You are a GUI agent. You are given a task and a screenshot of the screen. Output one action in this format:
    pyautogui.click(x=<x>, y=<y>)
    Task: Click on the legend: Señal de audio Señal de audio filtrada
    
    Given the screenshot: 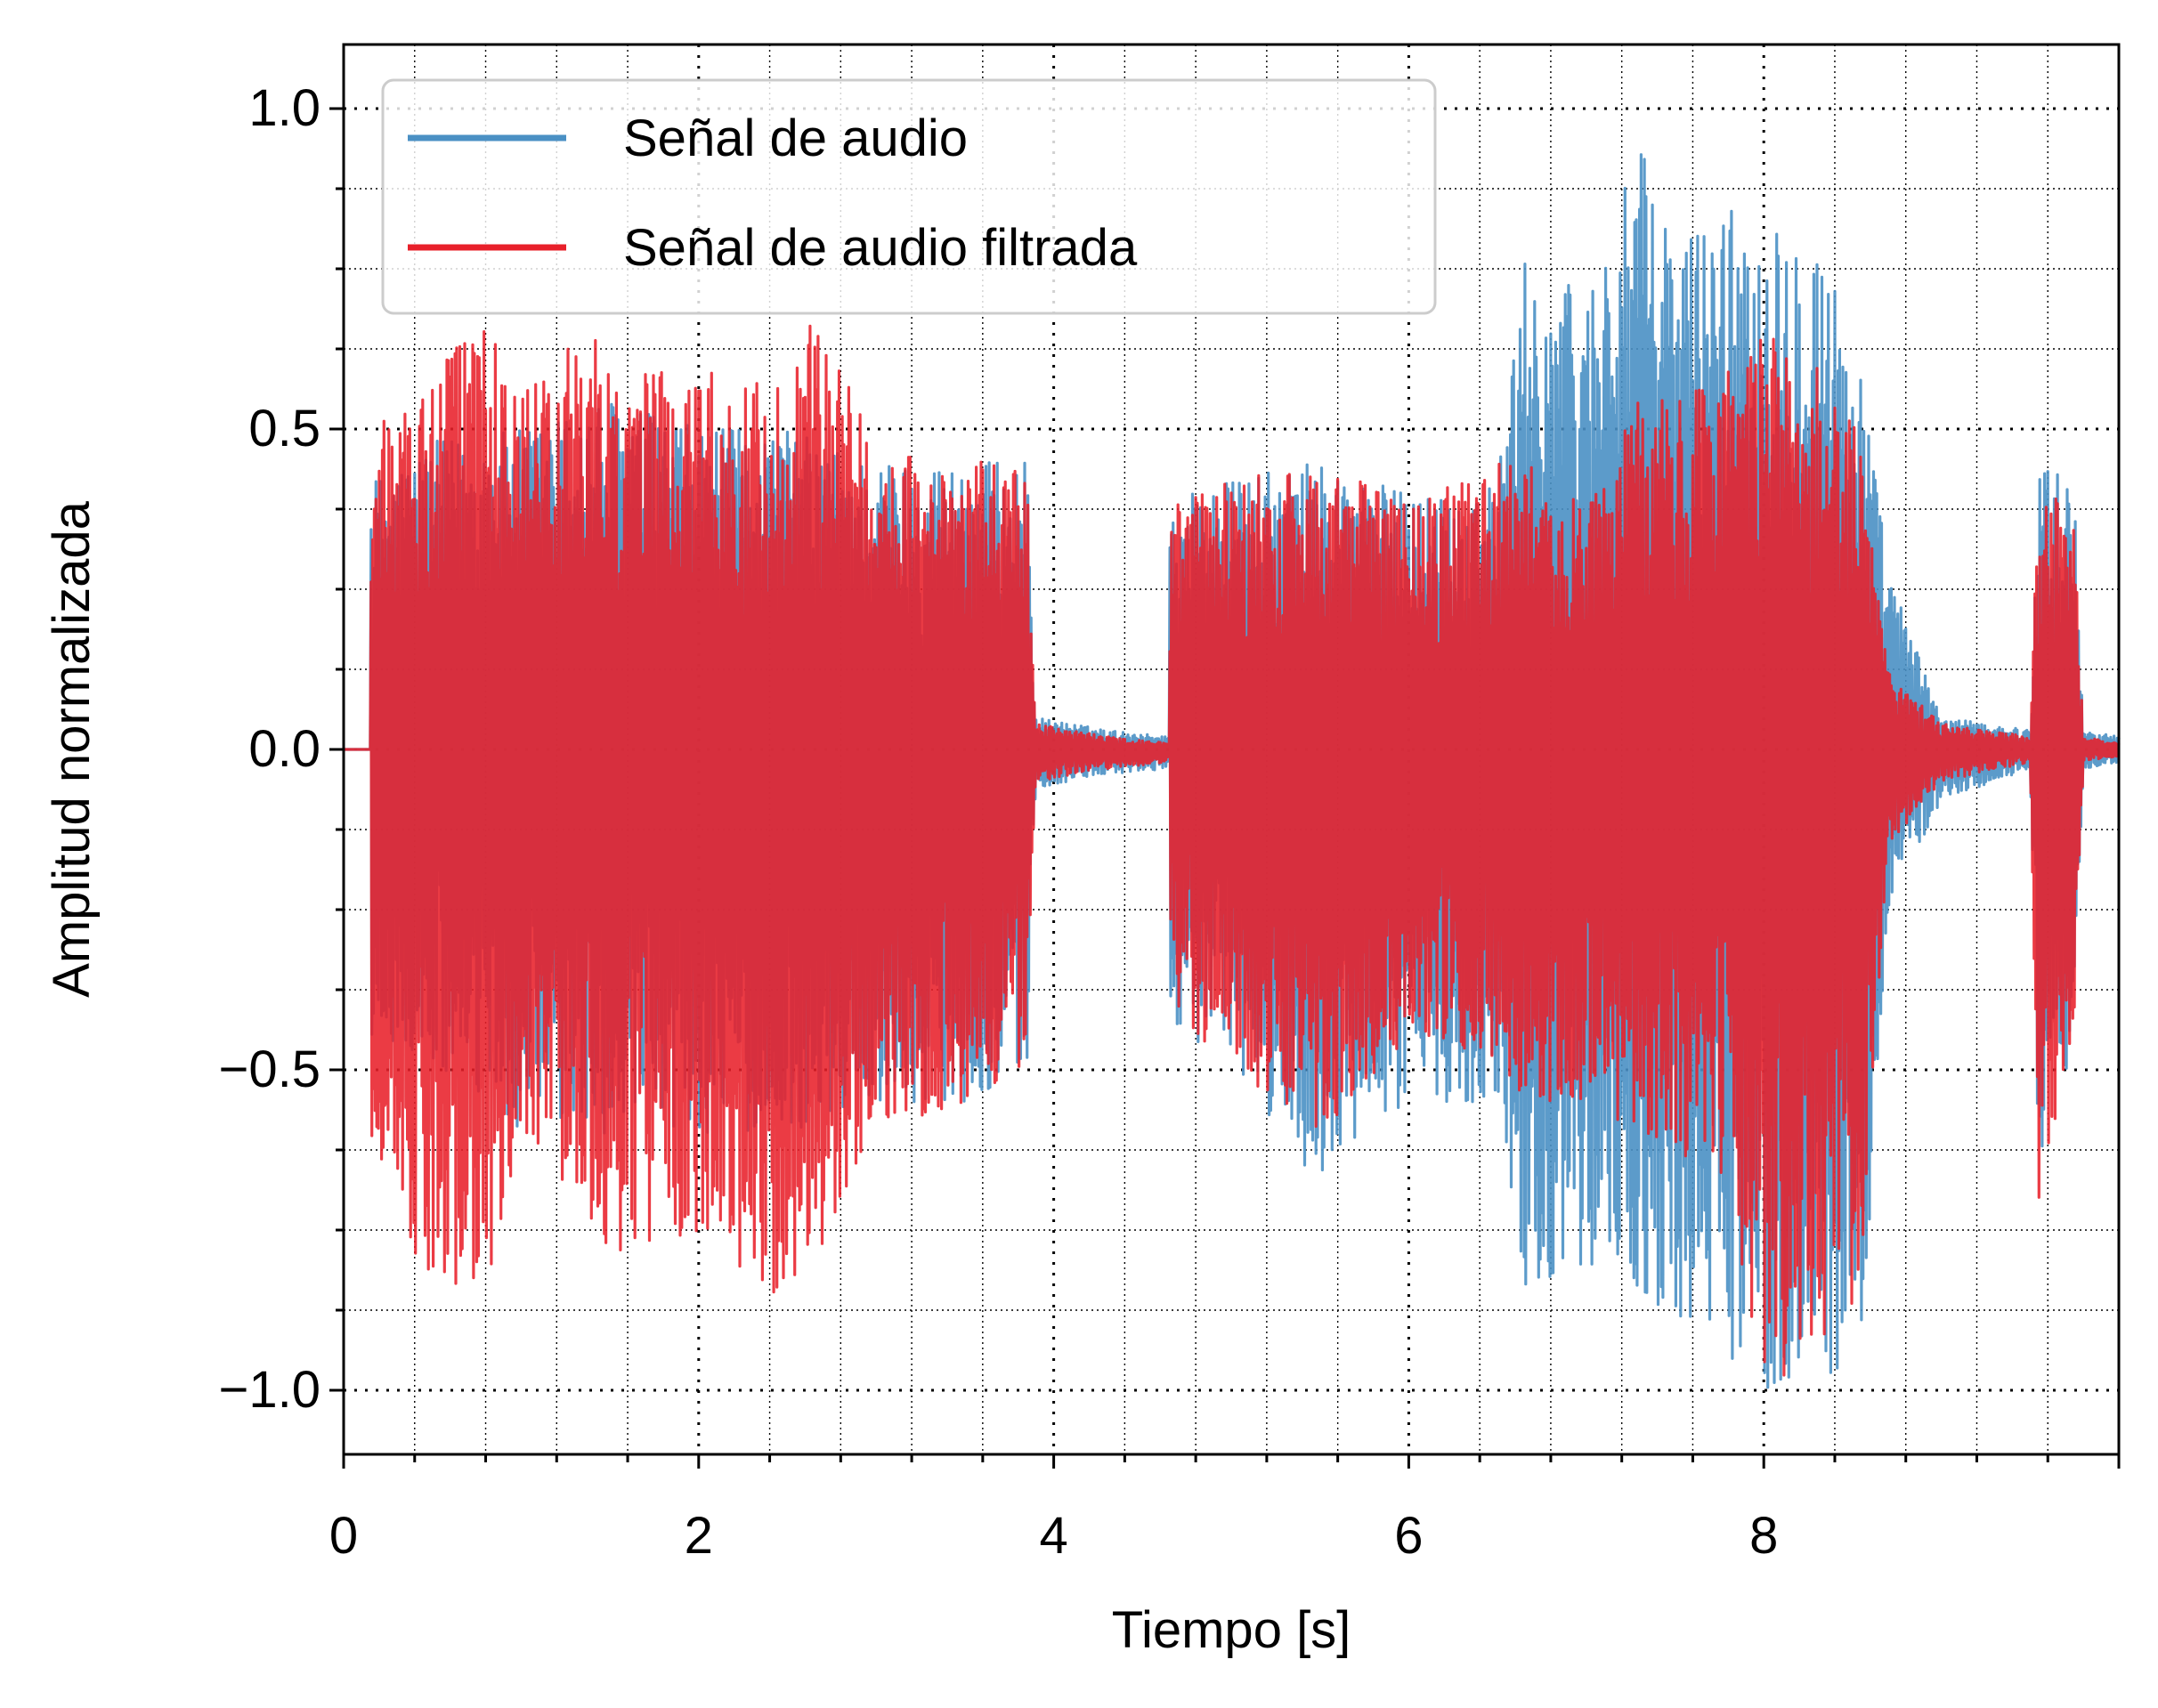 What is the action you would take?
    pyautogui.click(x=909, y=197)
    